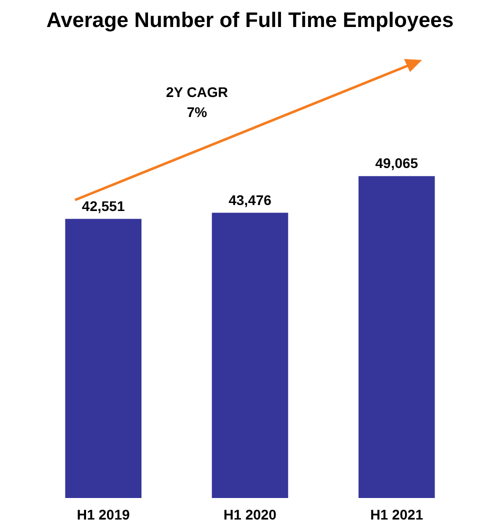 The image size is (484, 520). Describe the element at coordinates (197, 92) in the screenshot. I see `text: 2Y CAGR` at that location.